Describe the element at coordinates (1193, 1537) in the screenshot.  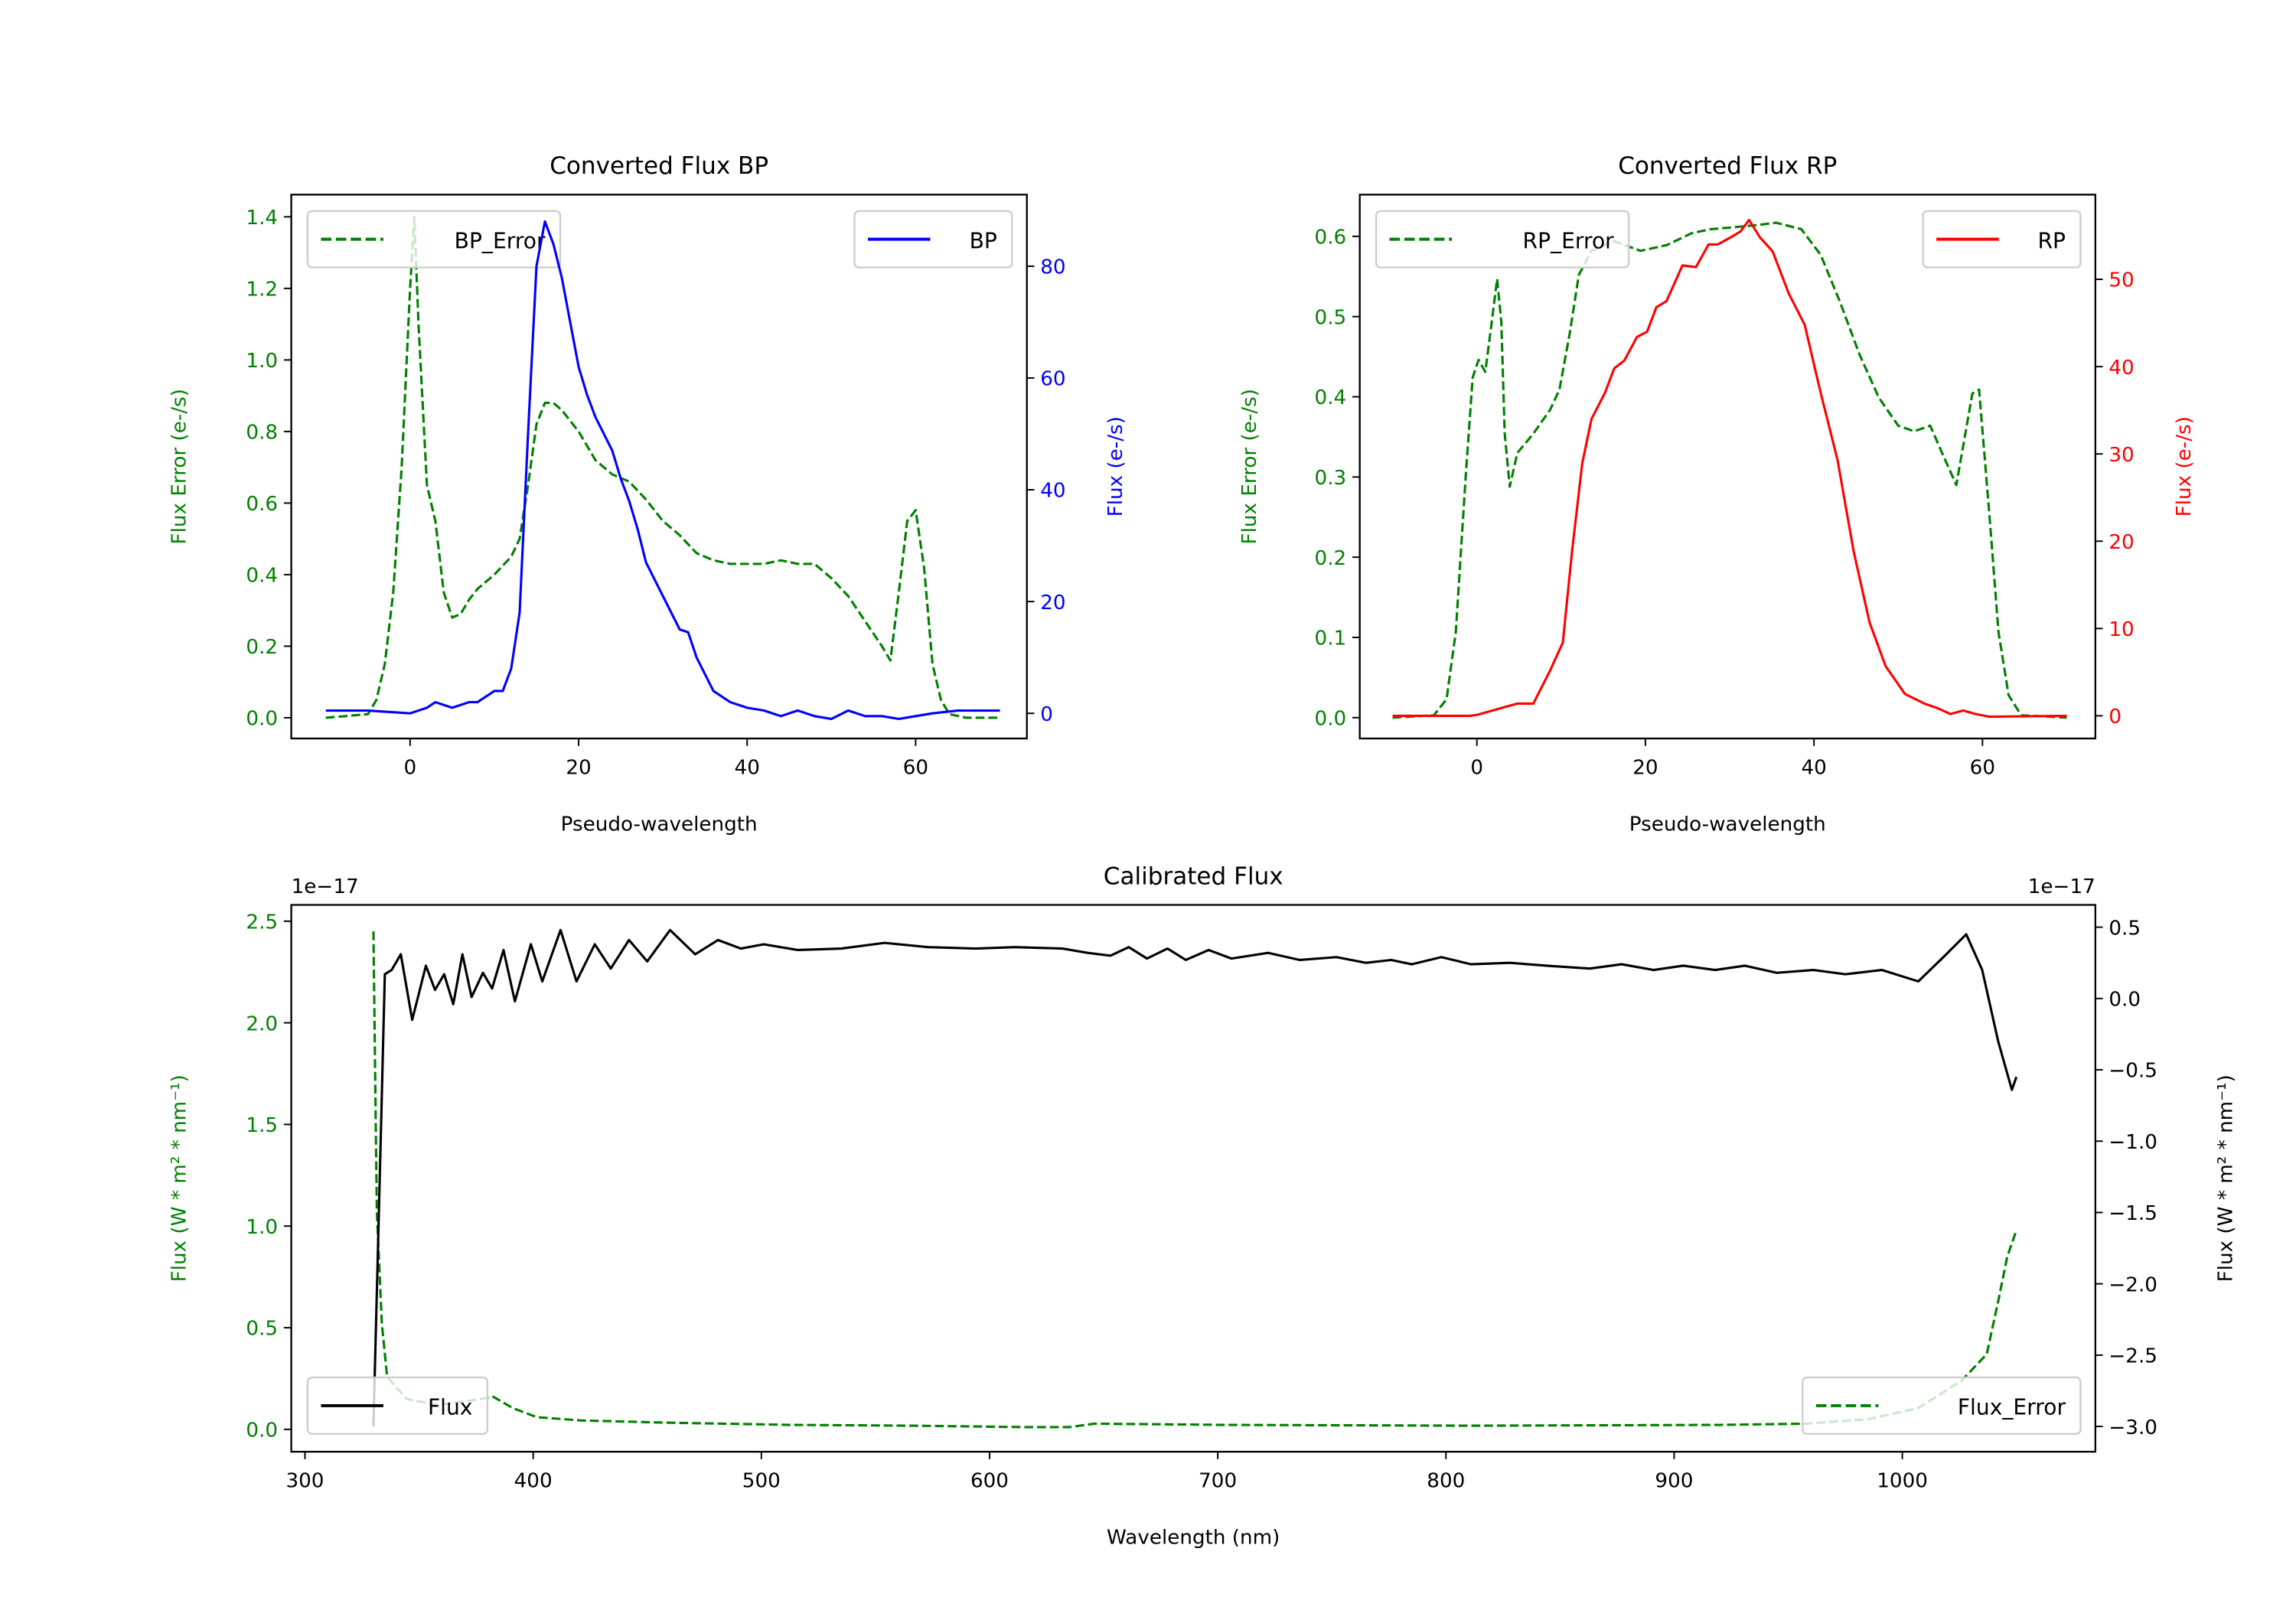
I see `x-axis-label: Wavelength (nm)` at that location.